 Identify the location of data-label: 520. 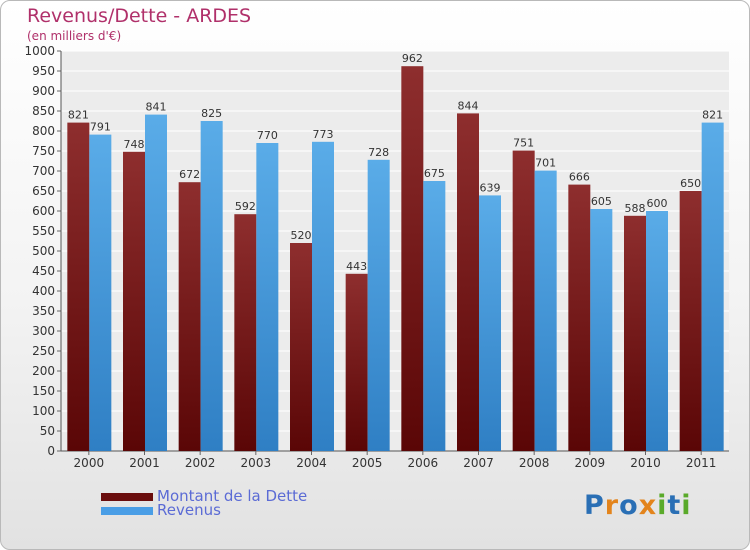
(301, 235).